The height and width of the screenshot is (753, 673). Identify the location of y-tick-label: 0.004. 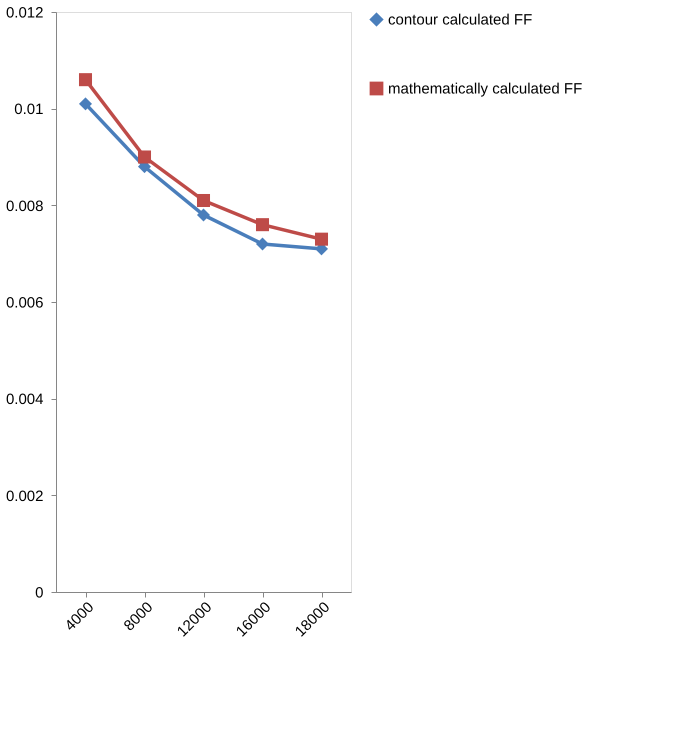
(25, 399).